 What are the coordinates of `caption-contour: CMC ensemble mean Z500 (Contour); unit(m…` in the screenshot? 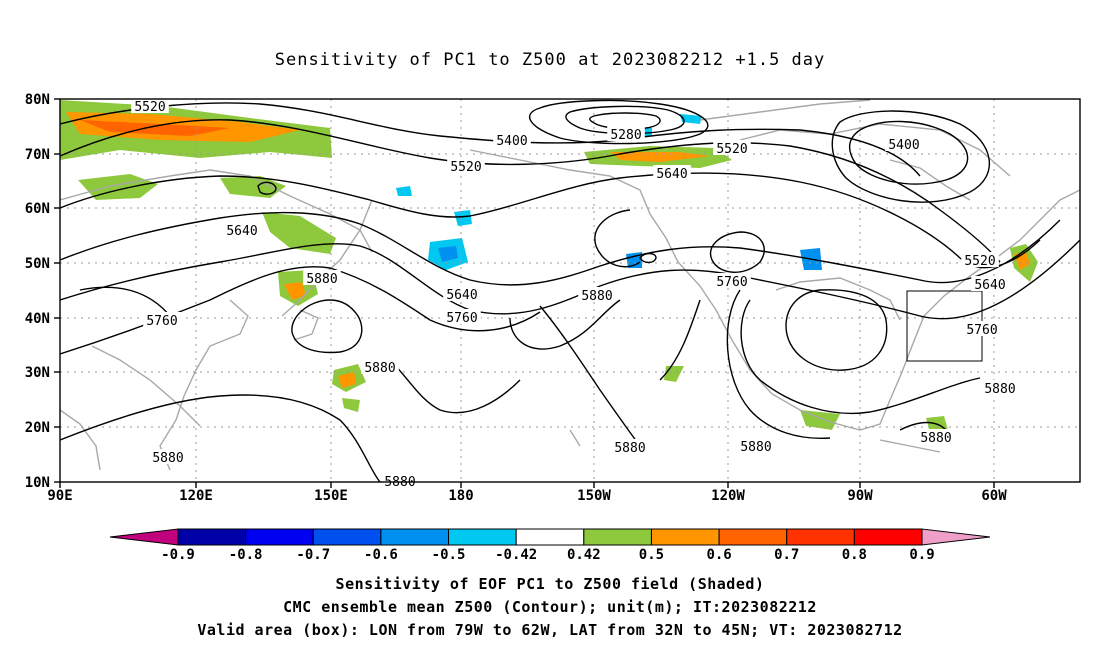 It's located at (550, 607).